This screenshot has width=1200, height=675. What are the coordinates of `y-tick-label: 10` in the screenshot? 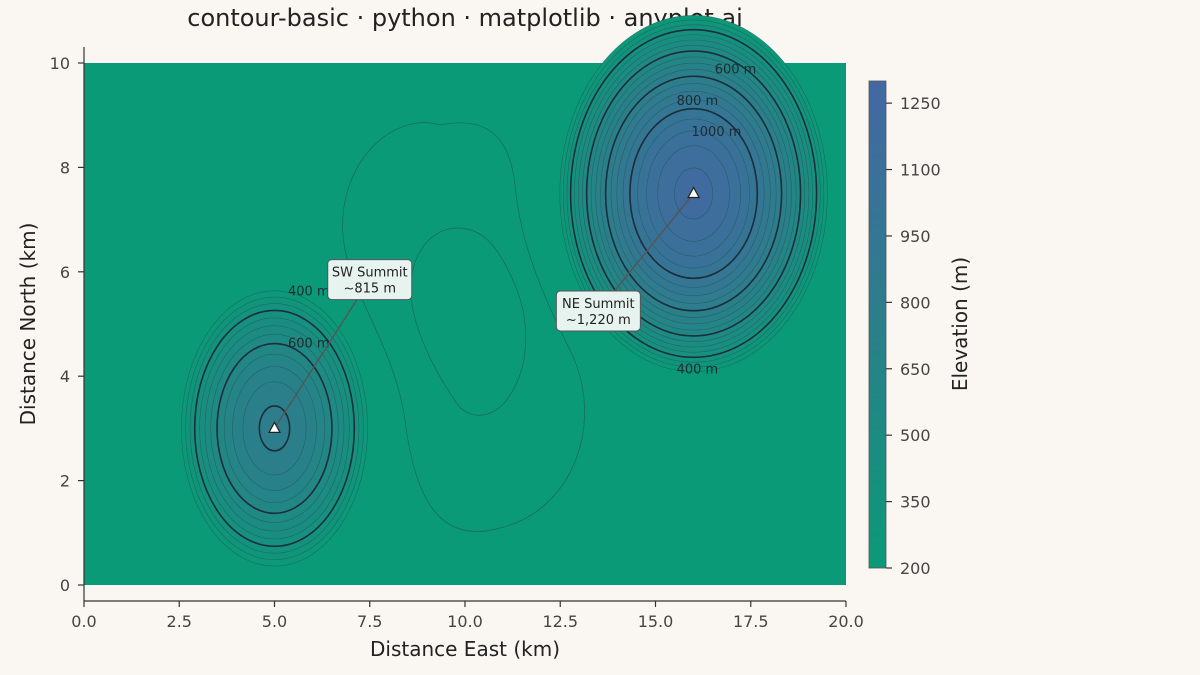 It's located at (60, 63).